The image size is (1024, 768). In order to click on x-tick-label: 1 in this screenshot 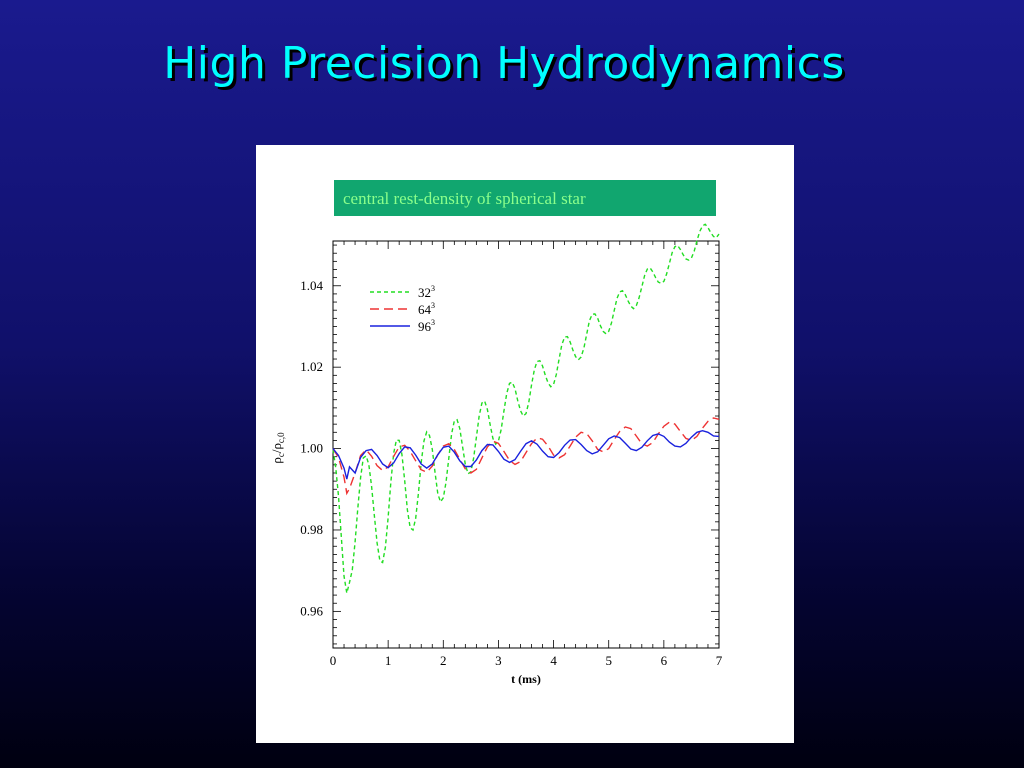, I will do `click(388, 660)`.